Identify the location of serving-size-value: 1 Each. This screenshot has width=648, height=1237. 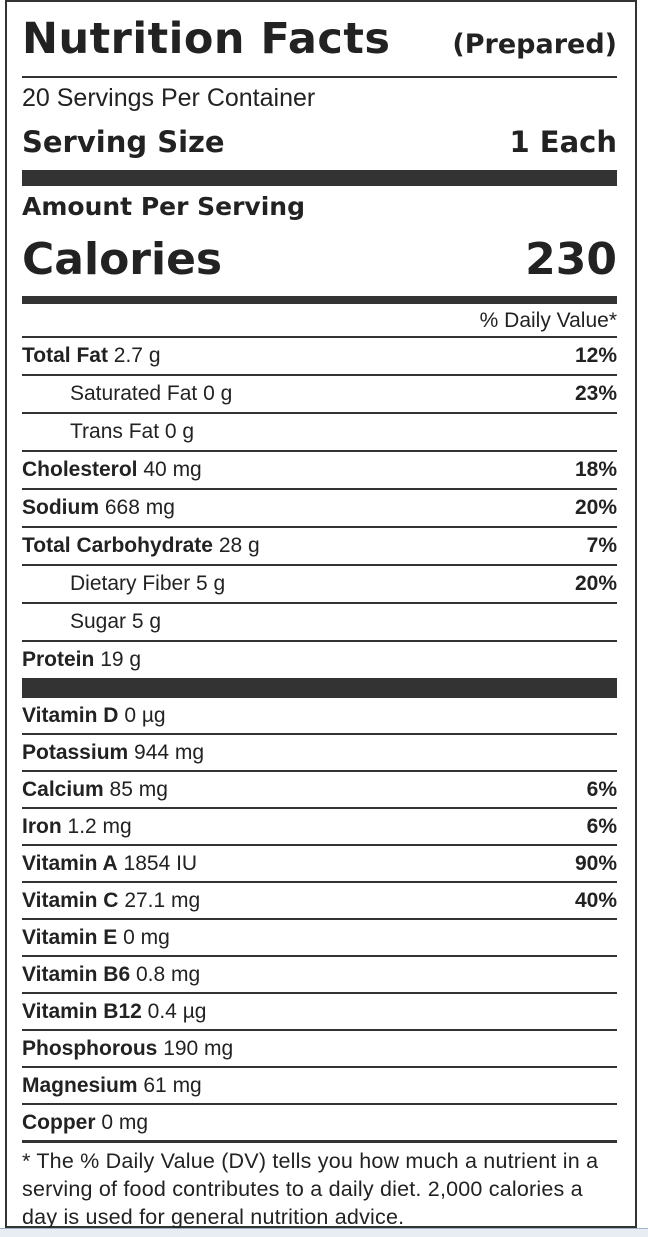
(563, 142).